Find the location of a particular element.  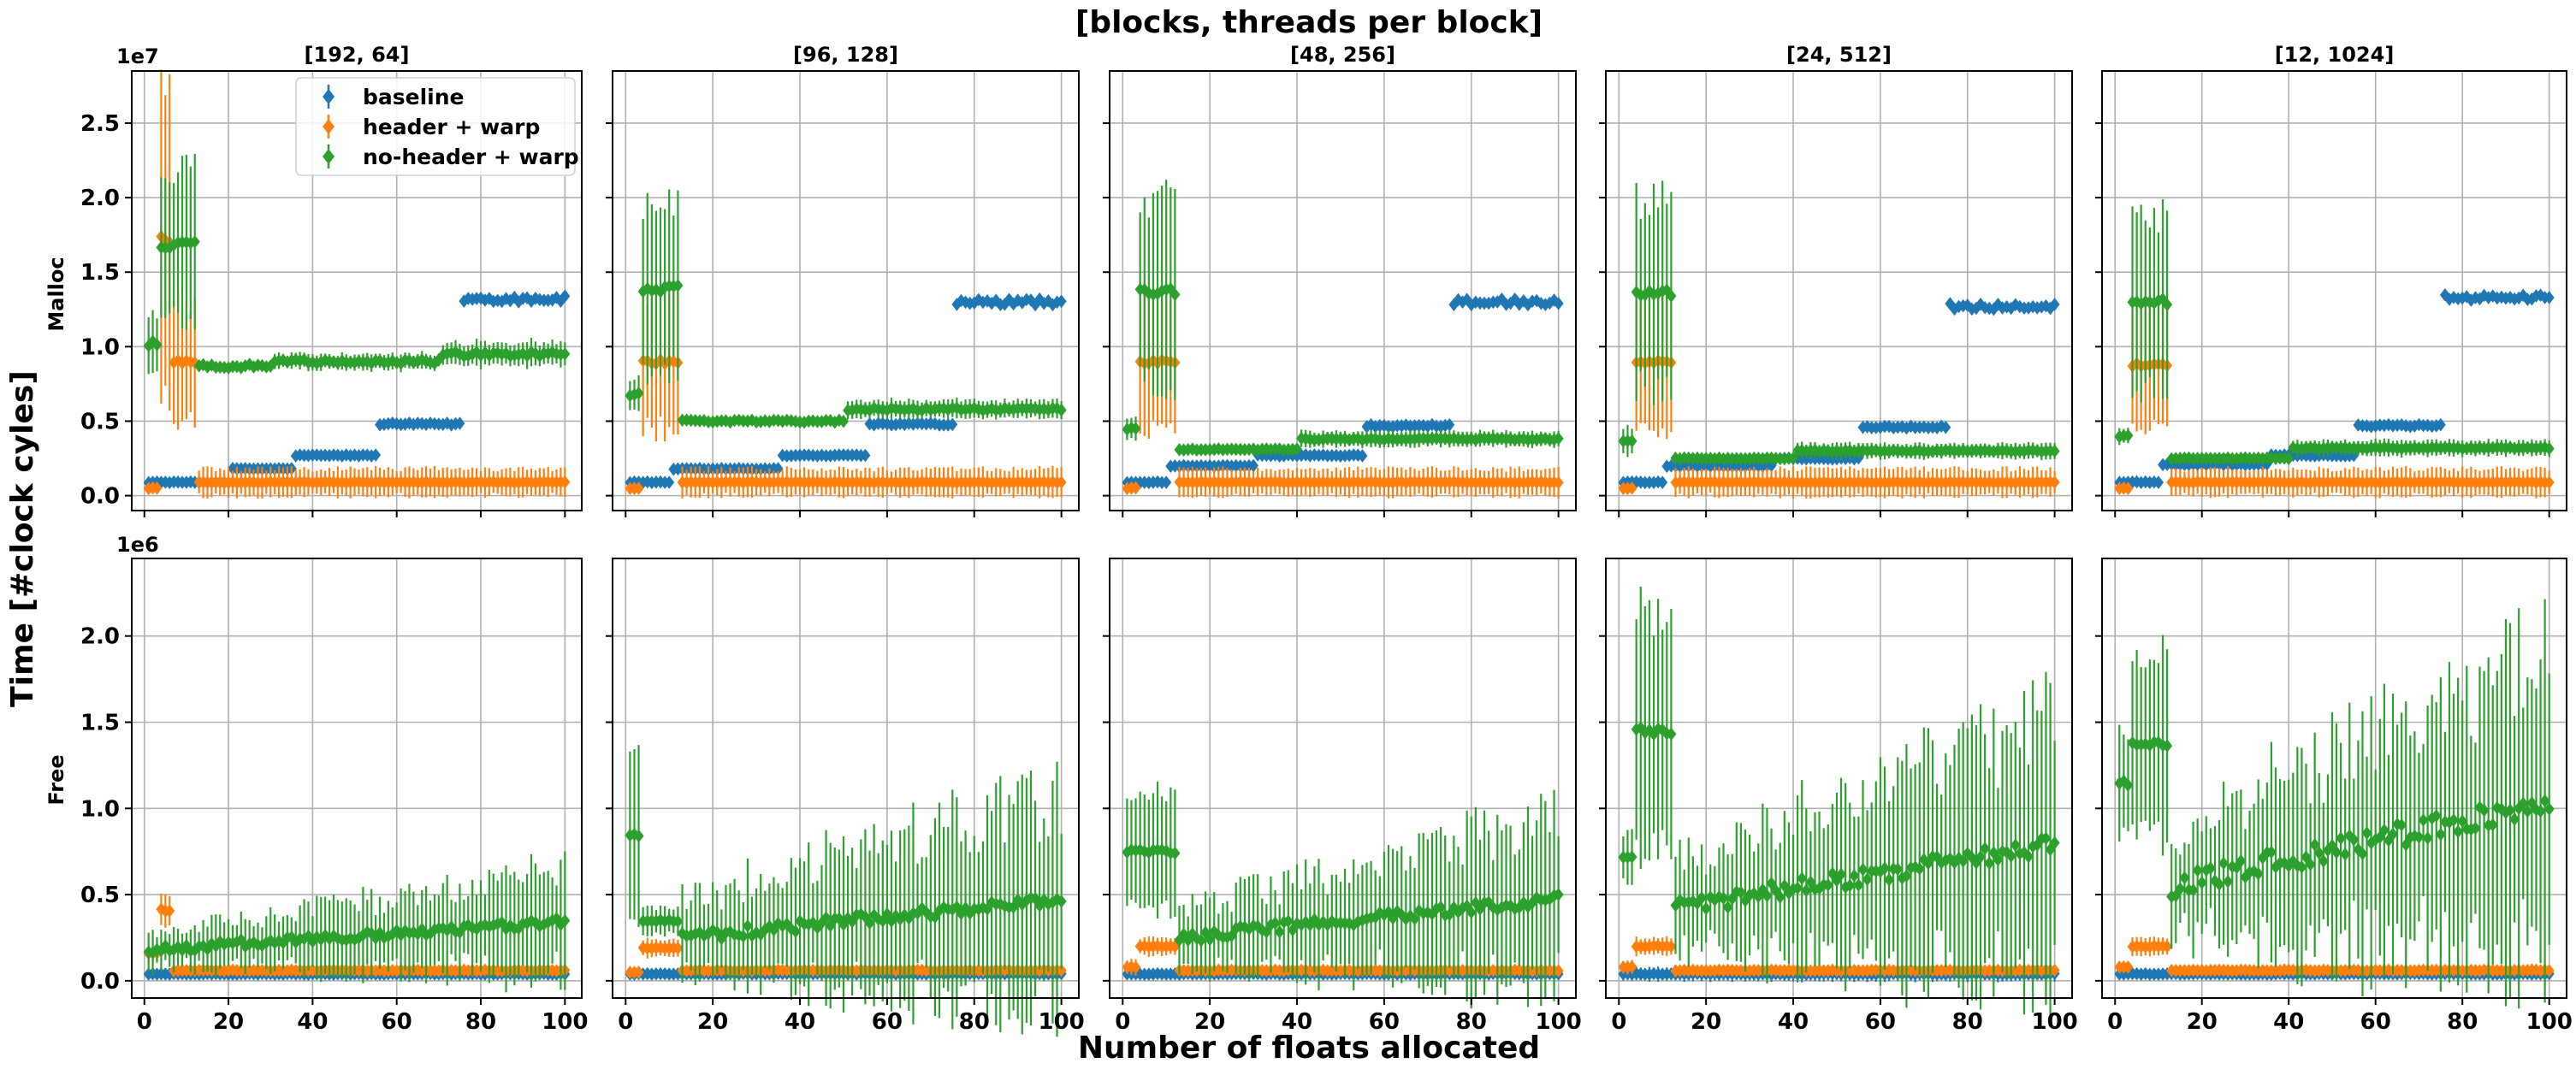

panel-r2c2: 0 20 40 60 80 100 is located at coordinates (845, 797).